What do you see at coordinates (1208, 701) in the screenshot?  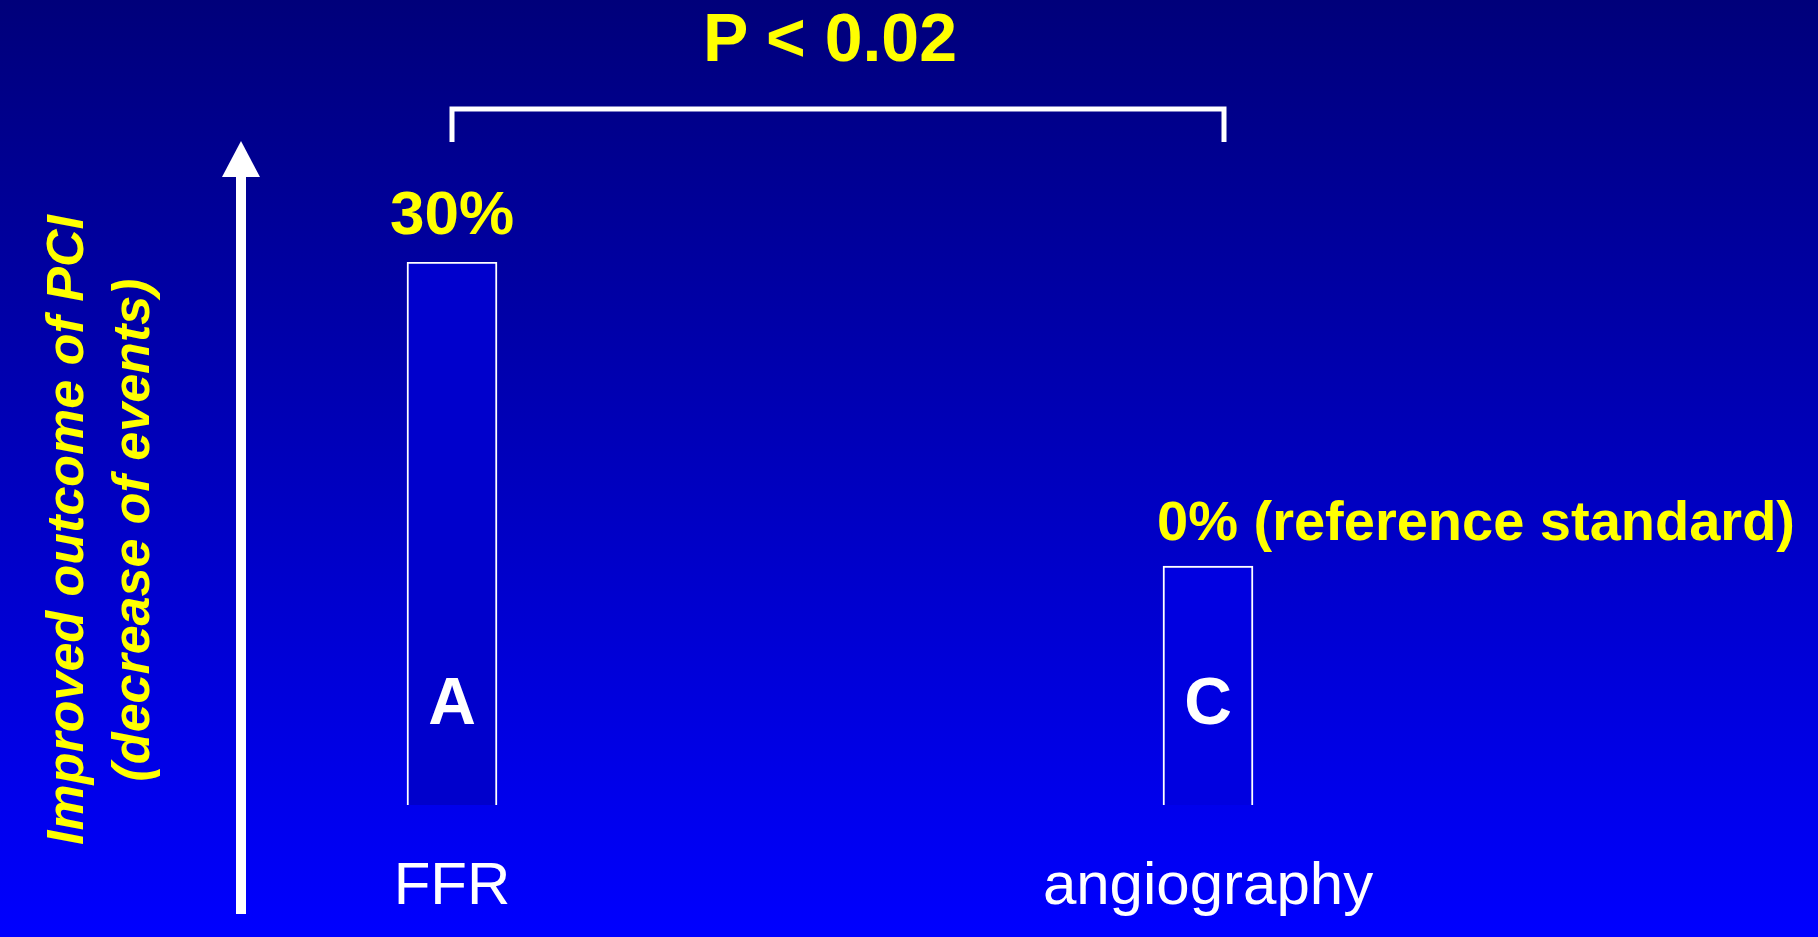 I see `annotation: C` at bounding box center [1208, 701].